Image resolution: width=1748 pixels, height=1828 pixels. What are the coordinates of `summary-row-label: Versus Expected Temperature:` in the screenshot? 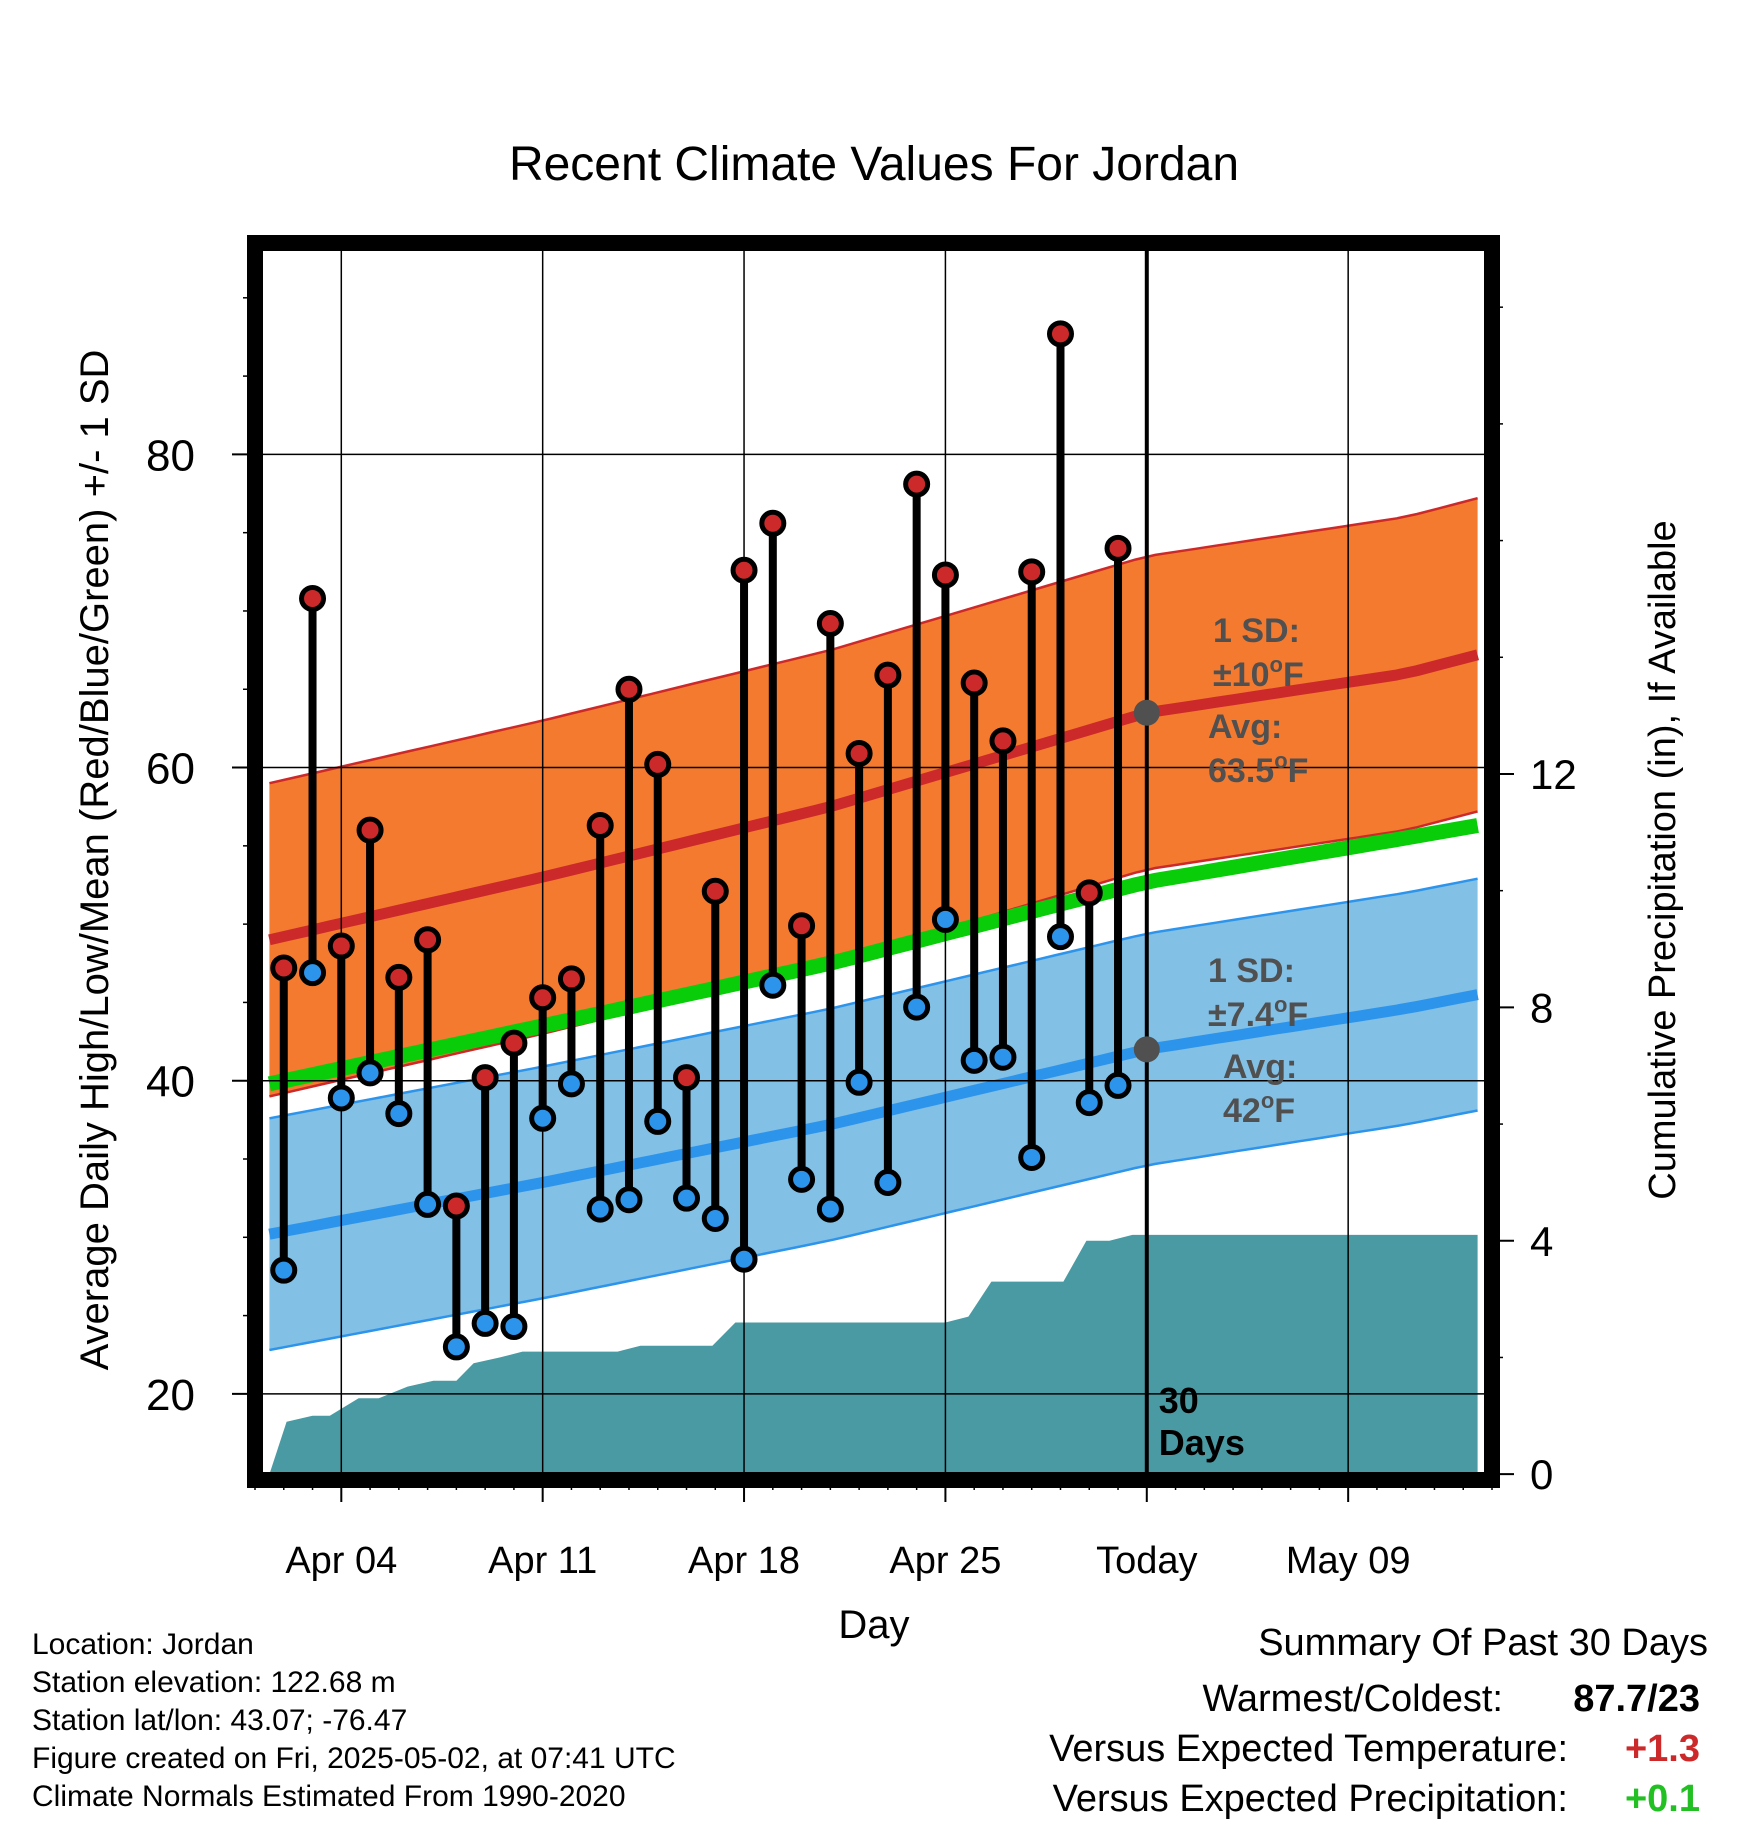 It's located at (1308, 1749).